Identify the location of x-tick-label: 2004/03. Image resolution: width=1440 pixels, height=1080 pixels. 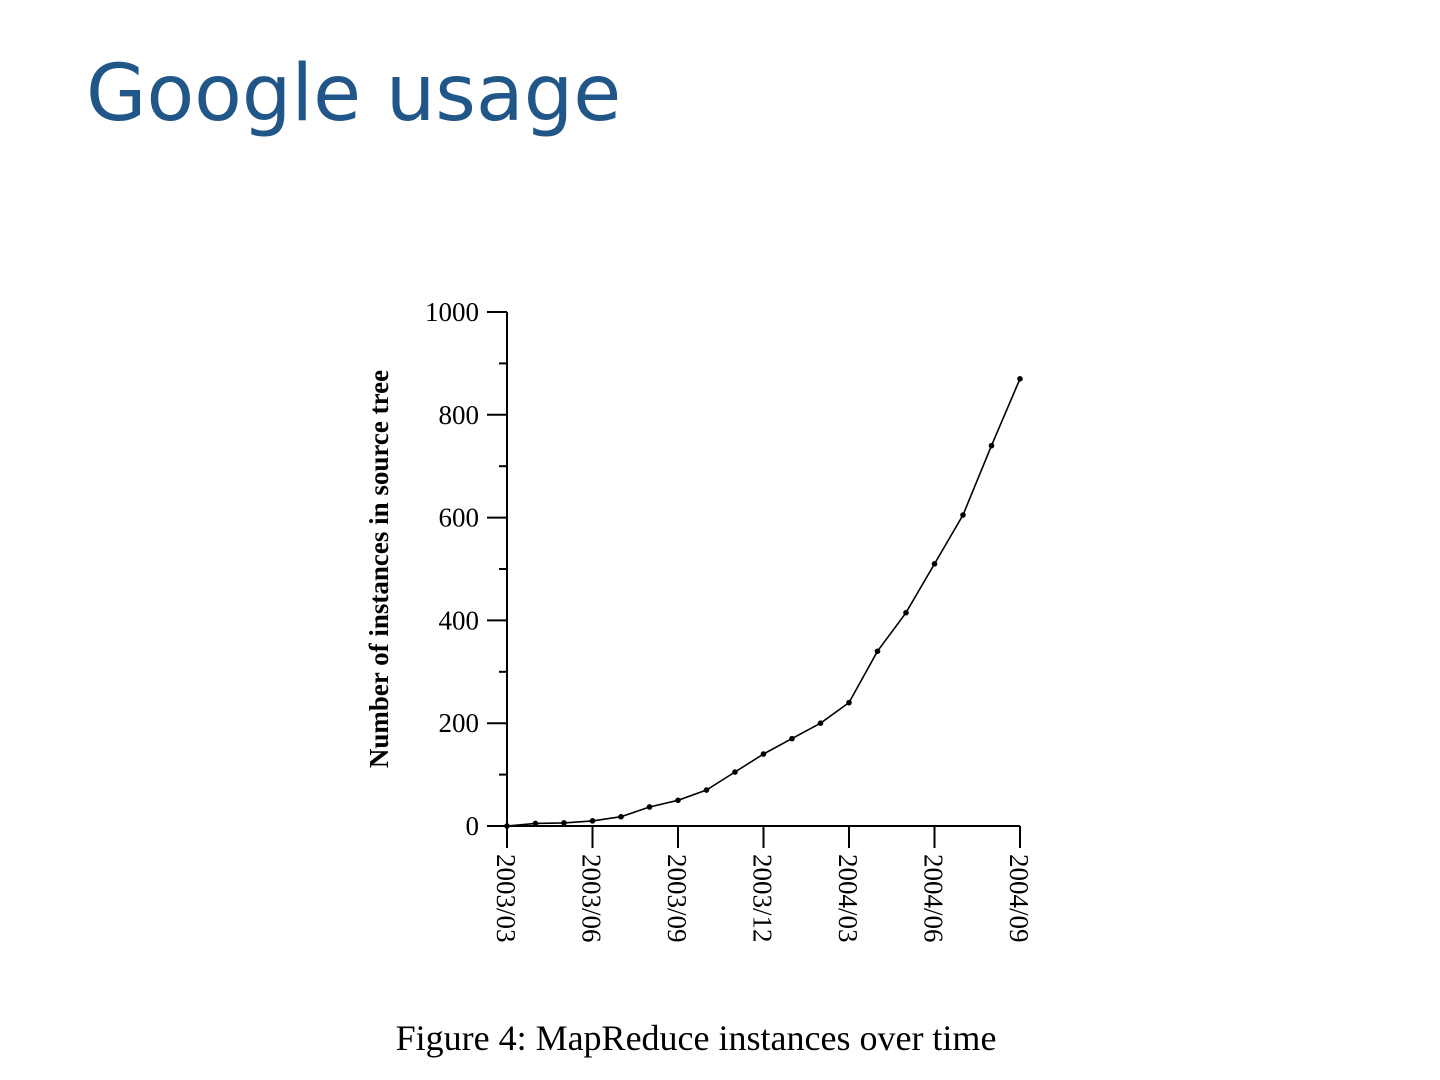
(848, 898).